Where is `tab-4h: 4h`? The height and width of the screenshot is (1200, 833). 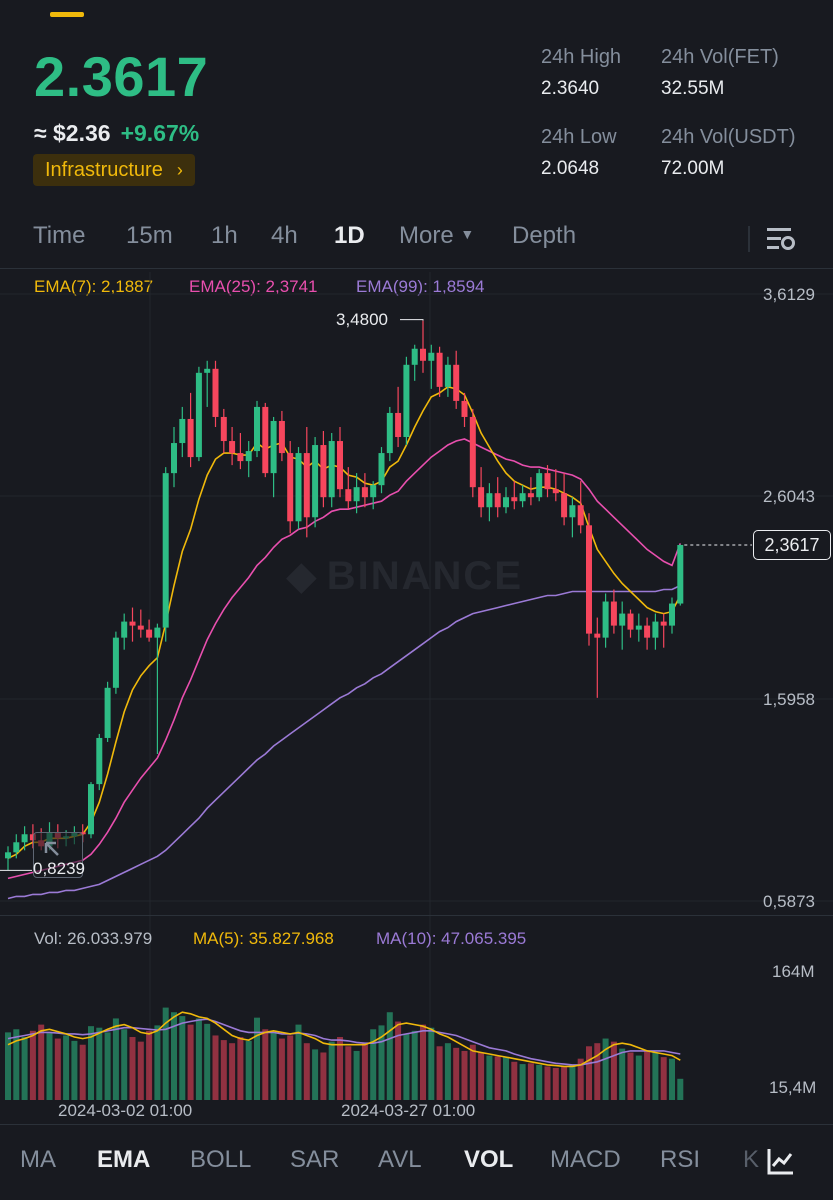
tab-4h: 4h is located at coordinates (284, 235).